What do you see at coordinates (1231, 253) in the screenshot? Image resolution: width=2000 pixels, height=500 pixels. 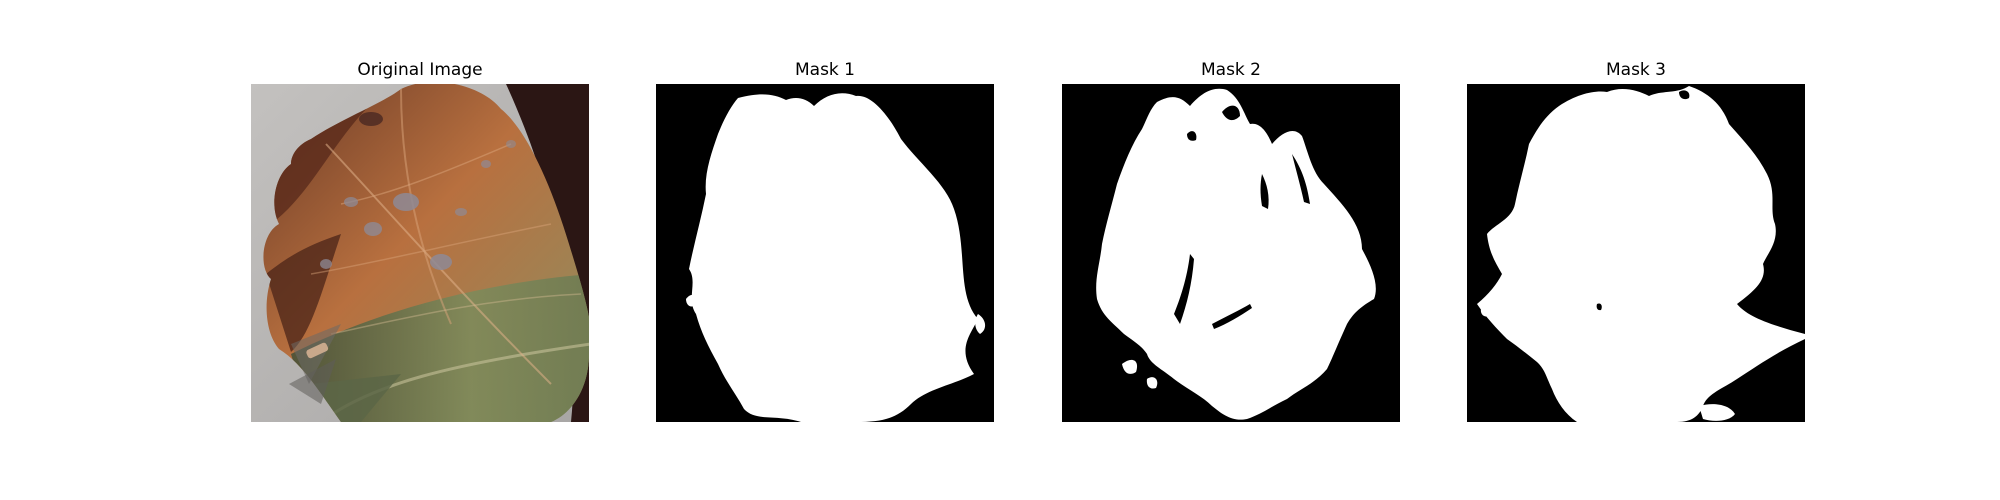 I see `mask-2-image` at bounding box center [1231, 253].